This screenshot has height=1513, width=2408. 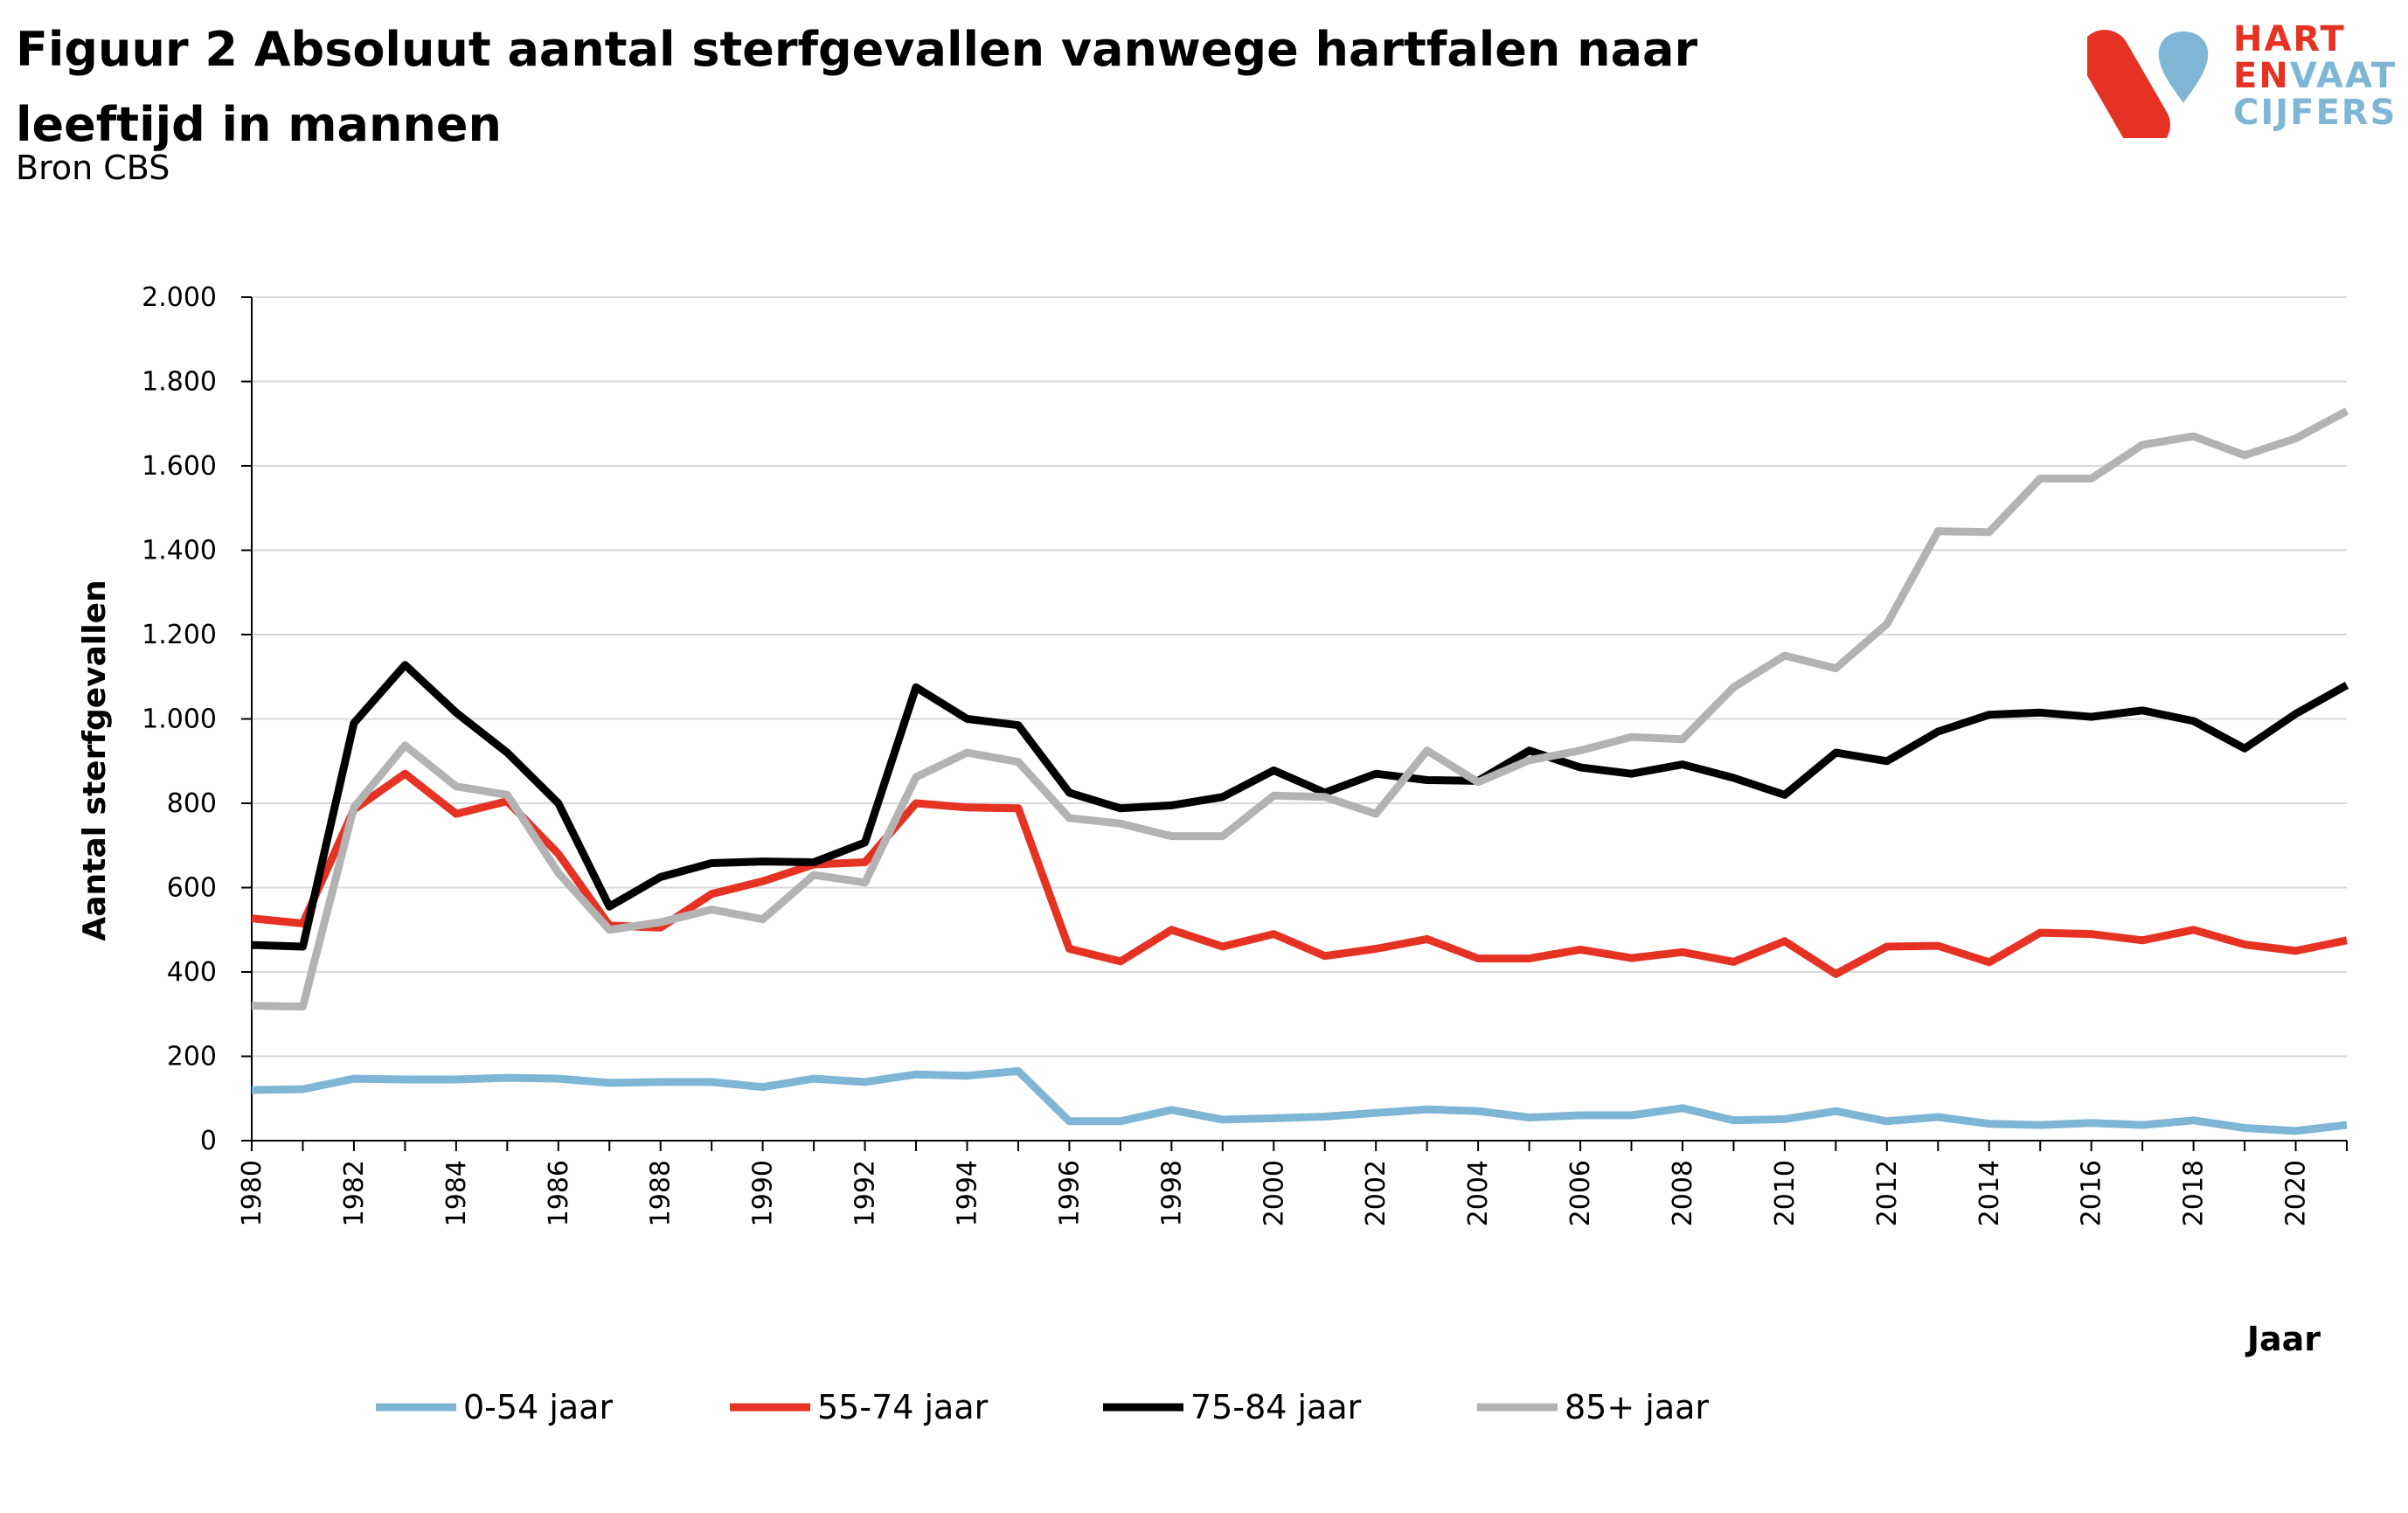 What do you see at coordinates (2289, 39) in the screenshot?
I see `logo-line-hart: HART` at bounding box center [2289, 39].